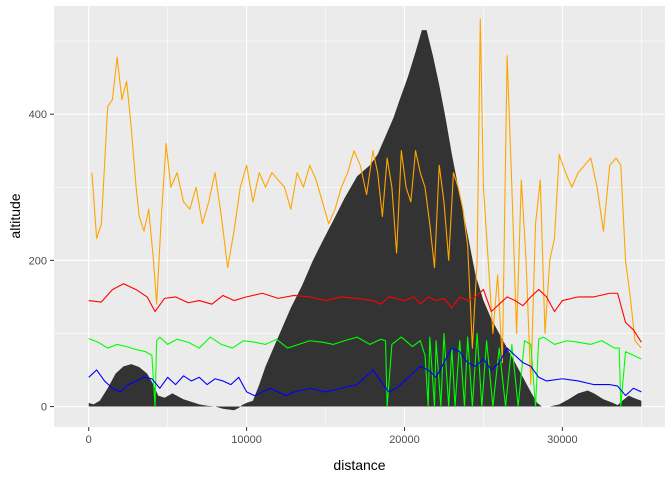 The image size is (672, 480). I want to click on x-tick-label: 10000, so click(246, 440).